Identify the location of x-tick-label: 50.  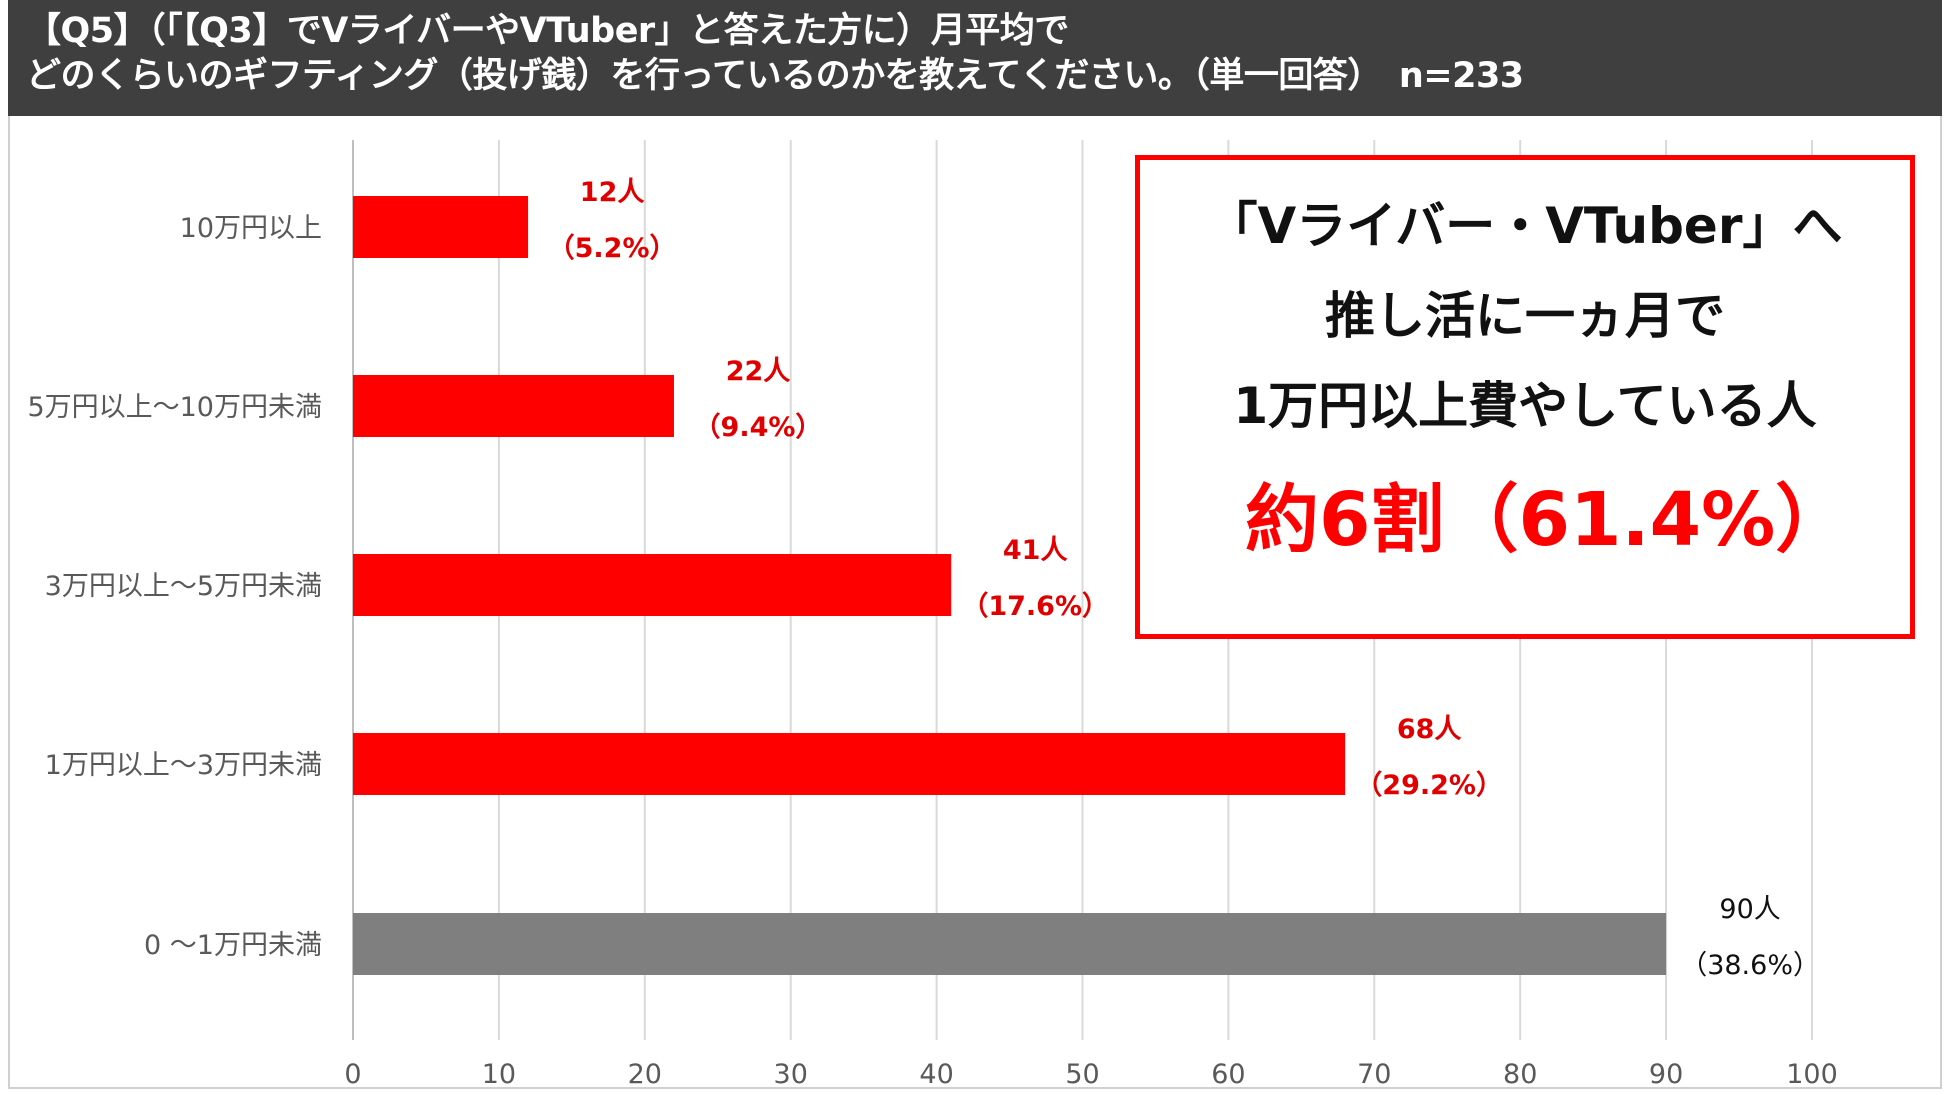
(1082, 1074).